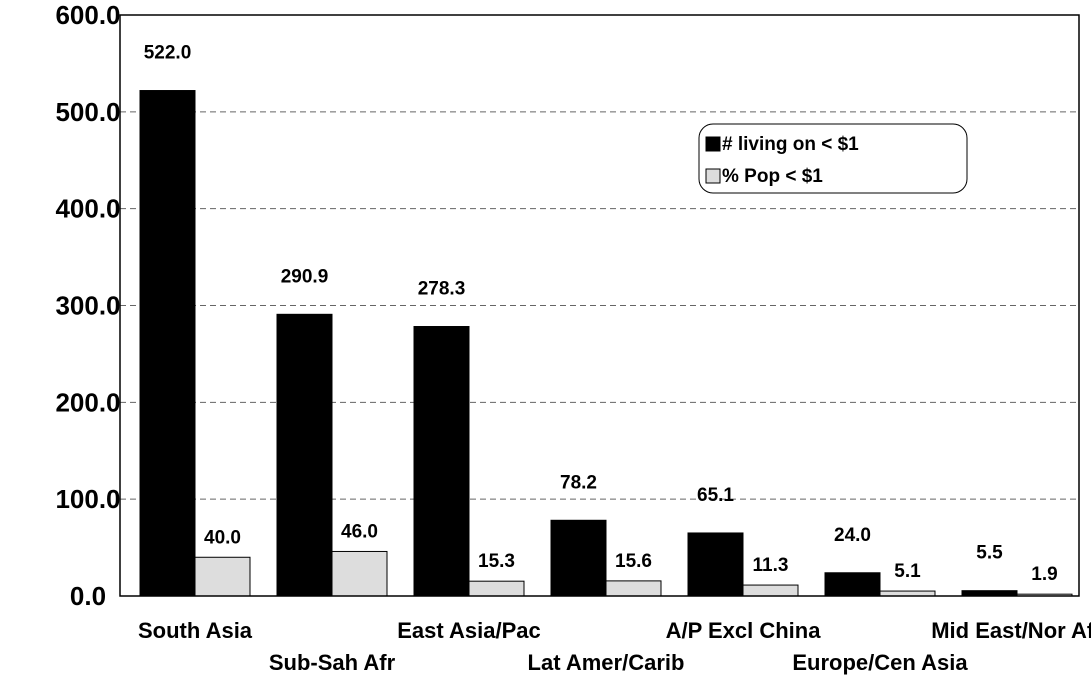 Image resolution: width=1091 pixels, height=682 pixels. Describe the element at coordinates (222, 537) in the screenshot. I see `data-label: 40.0` at that location.